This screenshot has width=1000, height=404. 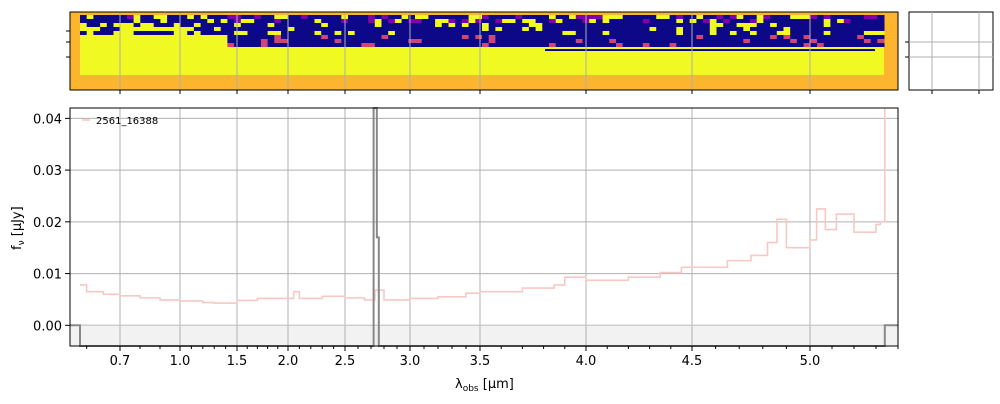 I want to click on y-axis-ticks: 0.00 0.01 0.02 0.03 0.04, so click(x=51, y=223).